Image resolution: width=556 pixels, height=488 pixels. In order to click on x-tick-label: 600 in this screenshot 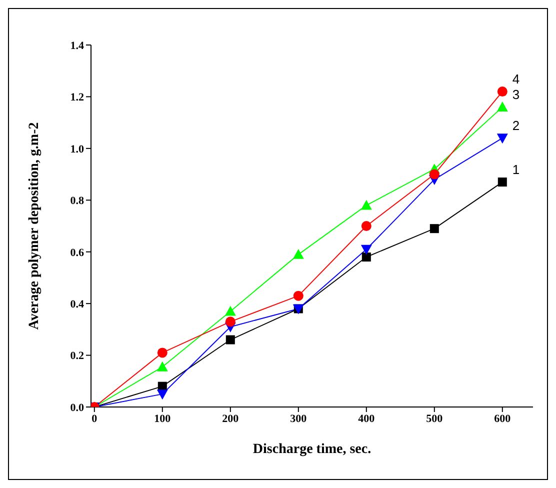, I will do `click(503, 418)`.